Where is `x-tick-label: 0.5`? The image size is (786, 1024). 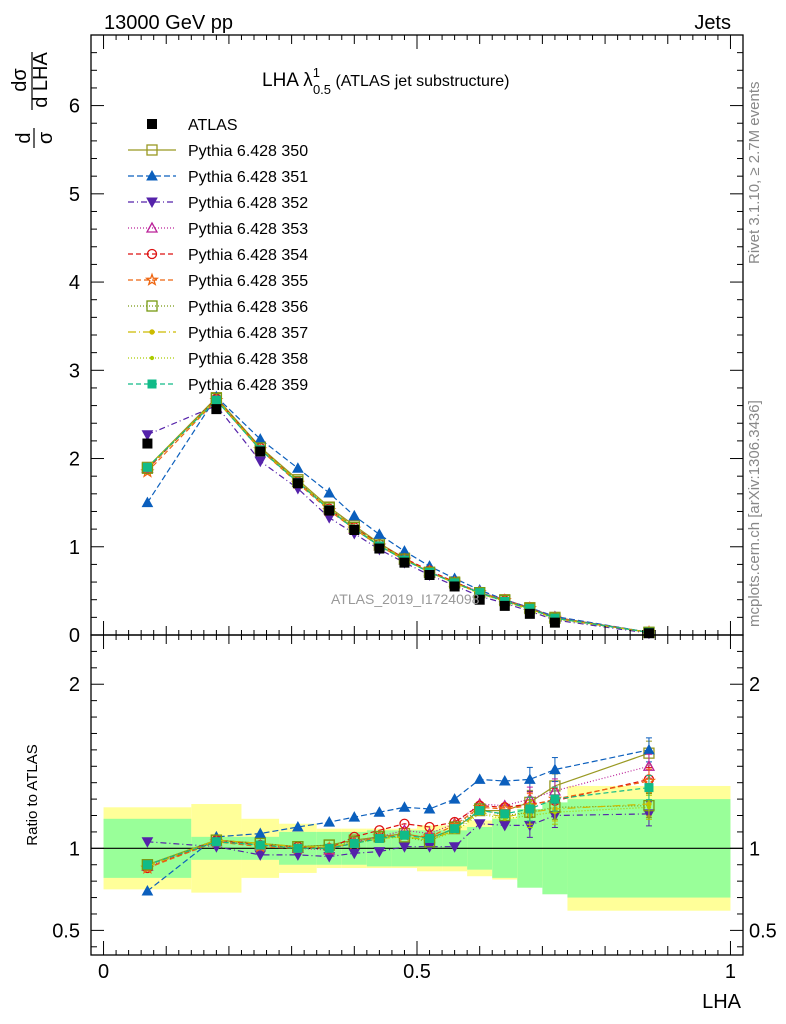
x-tick-label: 0.5 is located at coordinates (417, 972).